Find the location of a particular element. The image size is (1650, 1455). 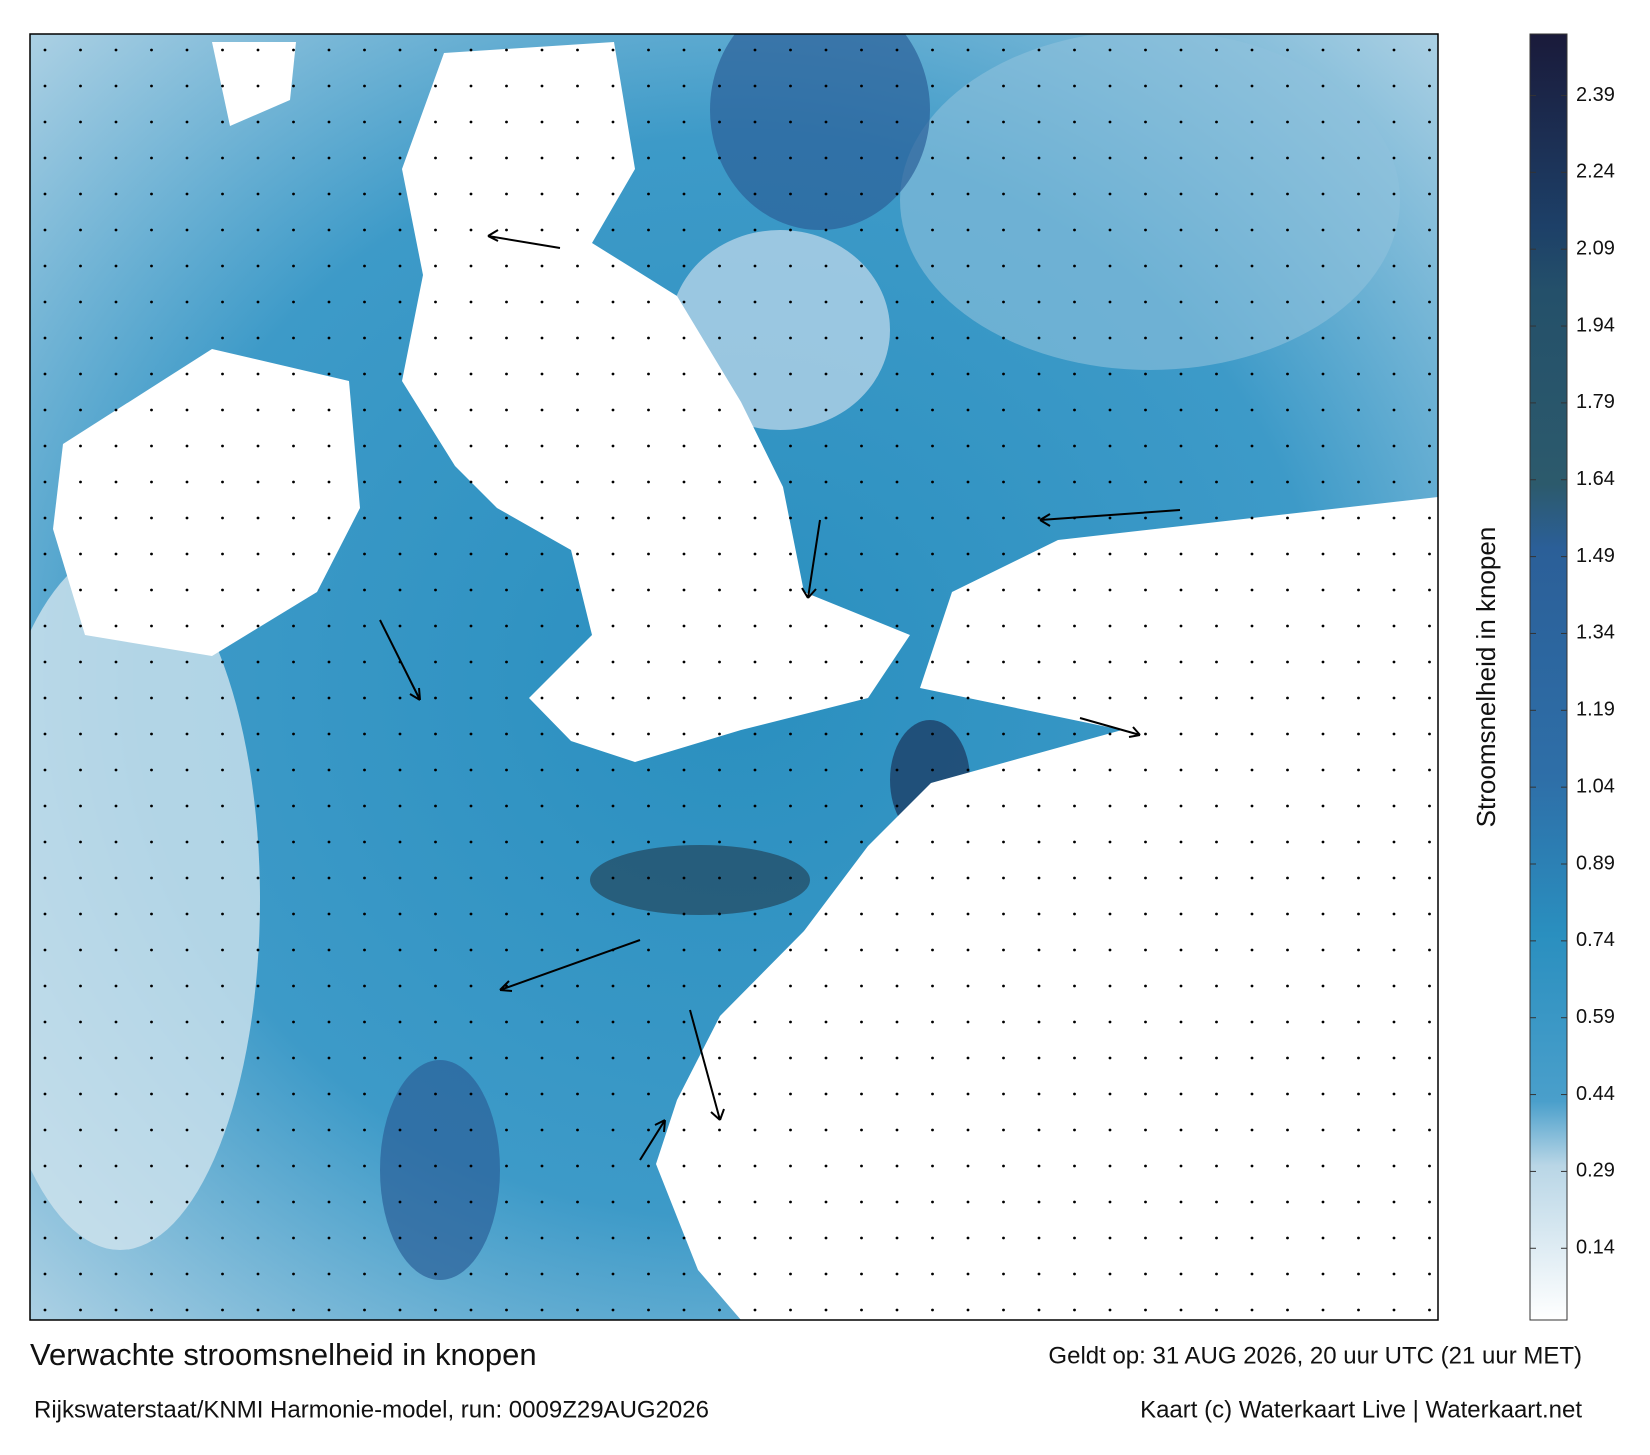

deep-channel is located at coordinates (820, 132).